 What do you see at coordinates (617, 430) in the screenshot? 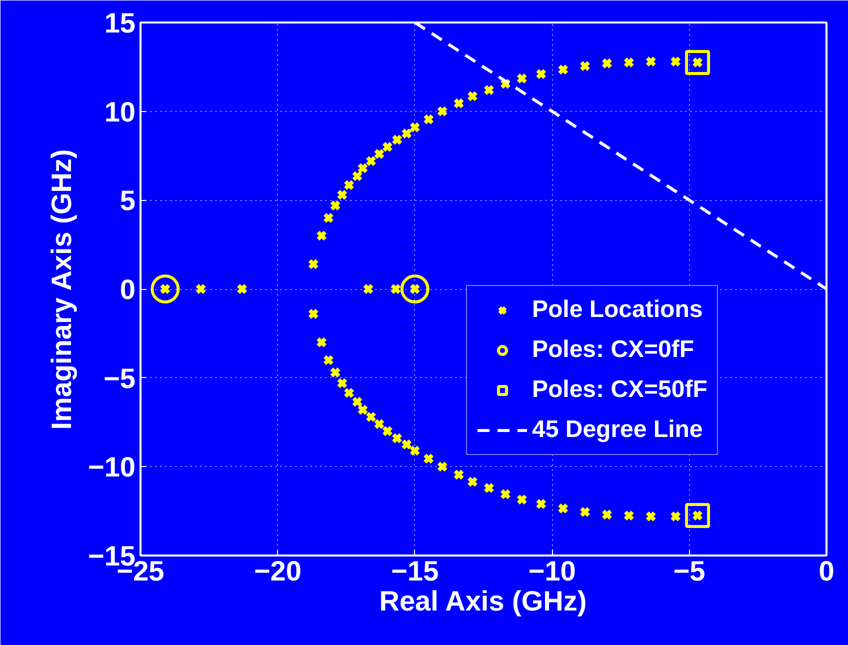
I see `legend-label: 45 Degree Line` at bounding box center [617, 430].